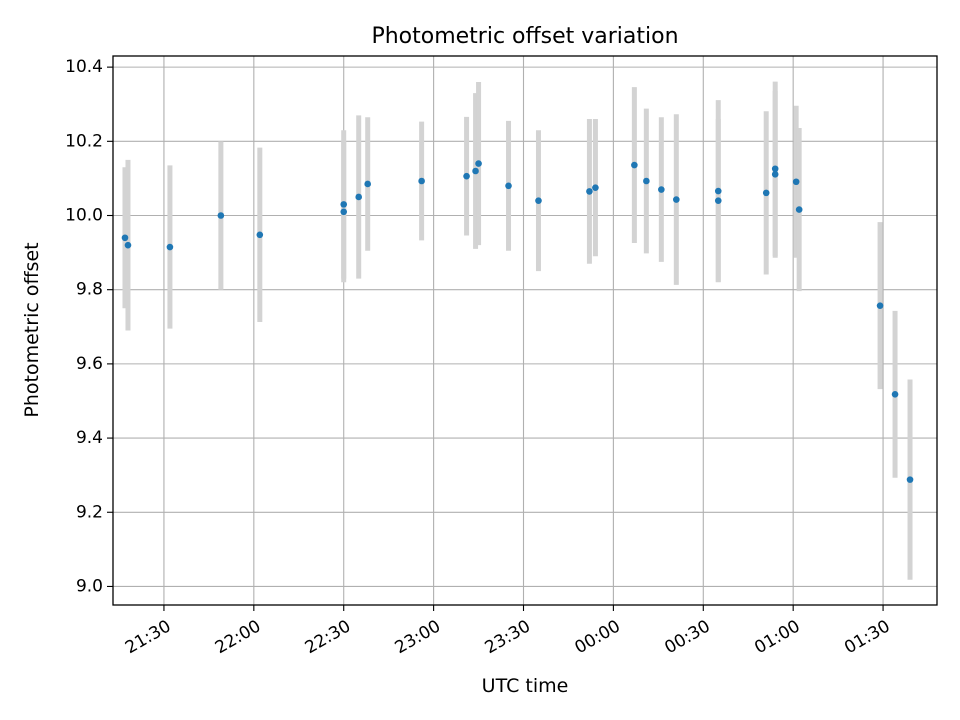 Image resolution: width=960 pixels, height=720 pixels. Describe the element at coordinates (84, 141) in the screenshot. I see `y-tick-label: 10.2` at that location.